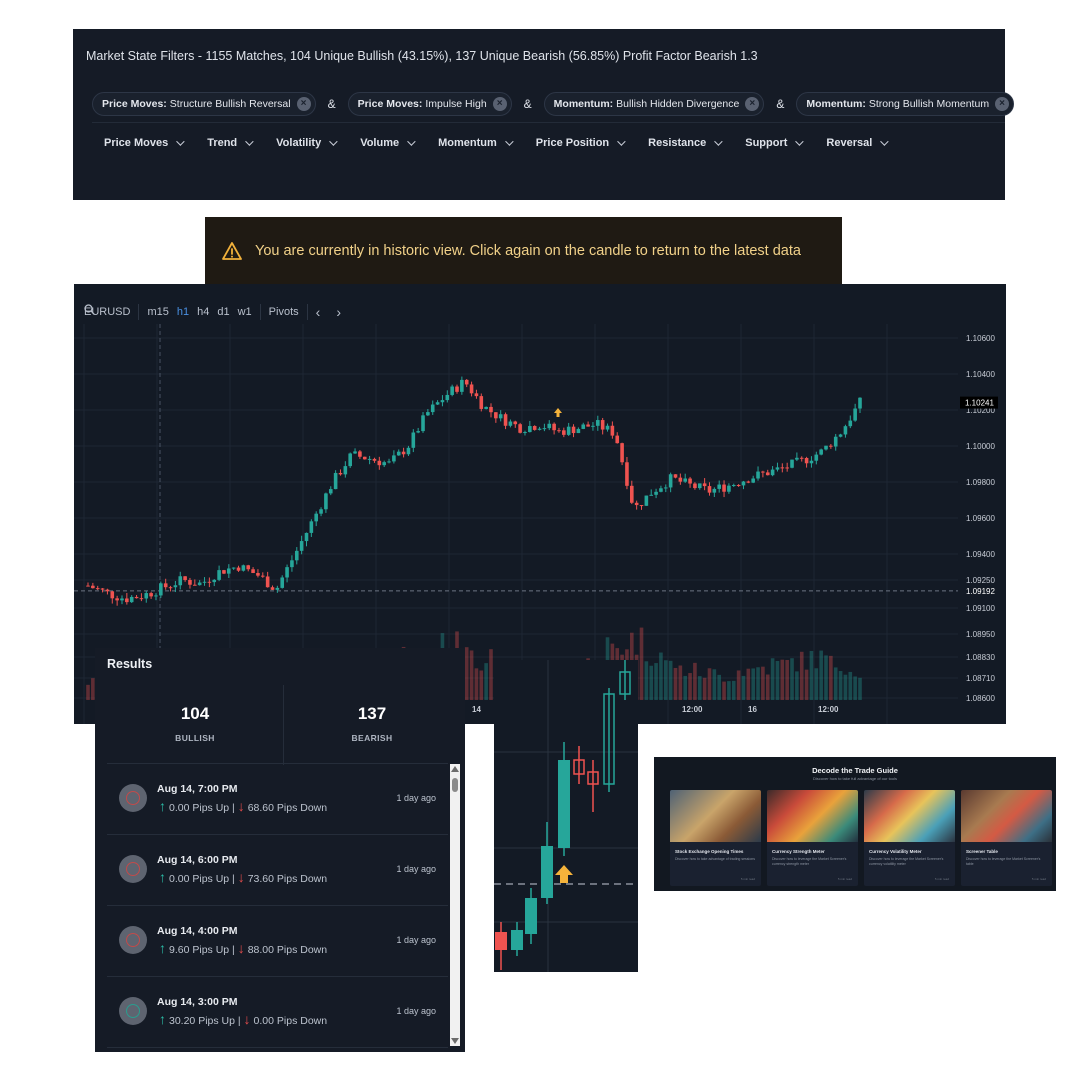 This screenshot has height=1080, width=1080. Describe the element at coordinates (183, 312) in the screenshot. I see `timeframe-h1: h1` at that location.